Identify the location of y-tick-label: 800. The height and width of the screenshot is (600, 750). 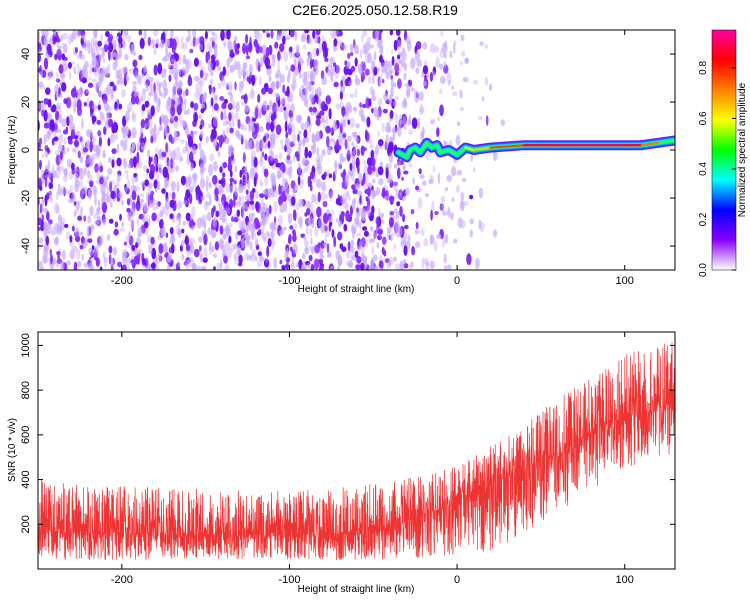
(26, 390).